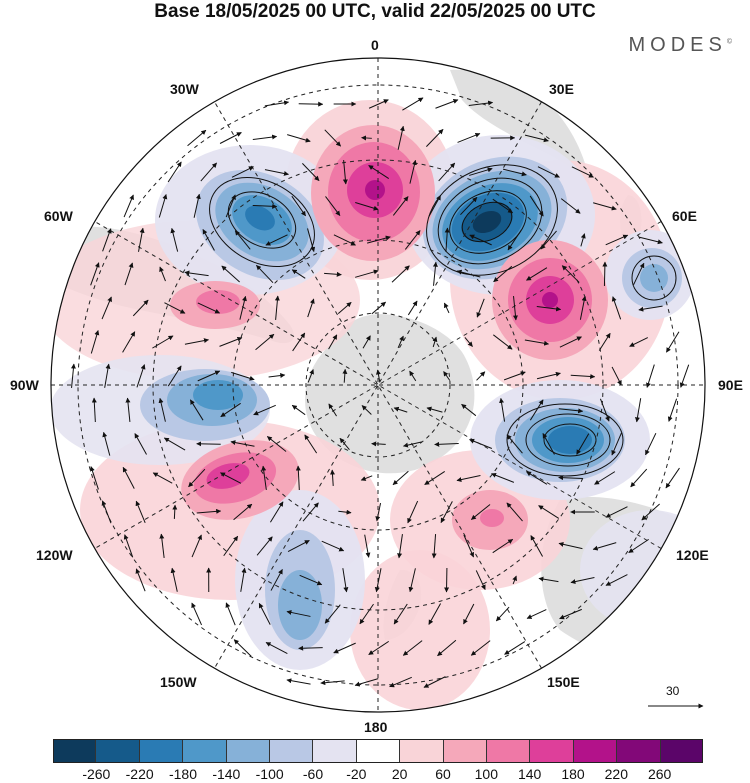 The width and height of the screenshot is (750, 783). I want to click on colorbar-tick-label: 180, so click(573, 774).